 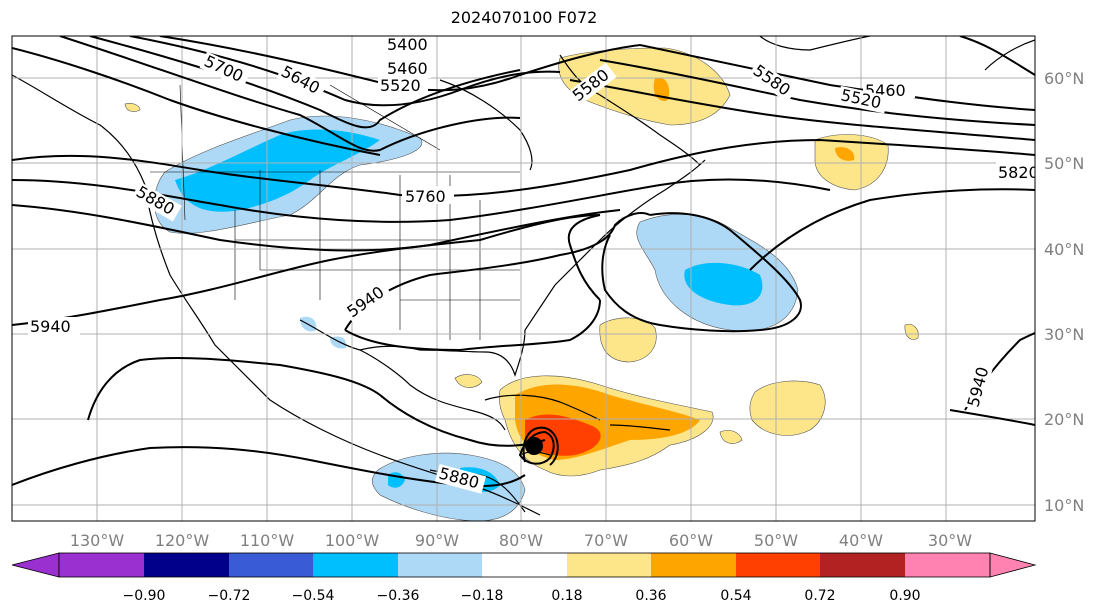 What do you see at coordinates (425, 196) in the screenshot?
I see `contour-label: 5760` at bounding box center [425, 196].